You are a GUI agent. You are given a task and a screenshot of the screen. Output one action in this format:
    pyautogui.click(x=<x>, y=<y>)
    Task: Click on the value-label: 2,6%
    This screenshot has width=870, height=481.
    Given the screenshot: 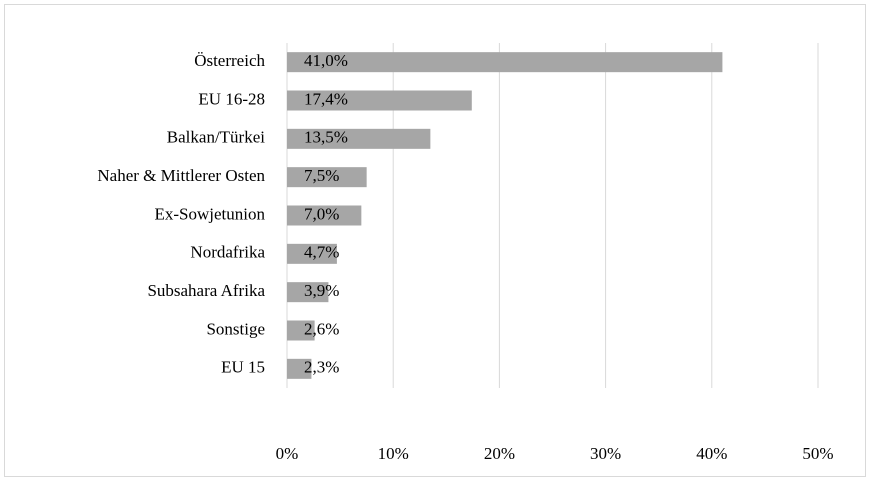 What is the action you would take?
    pyautogui.click(x=321, y=328)
    